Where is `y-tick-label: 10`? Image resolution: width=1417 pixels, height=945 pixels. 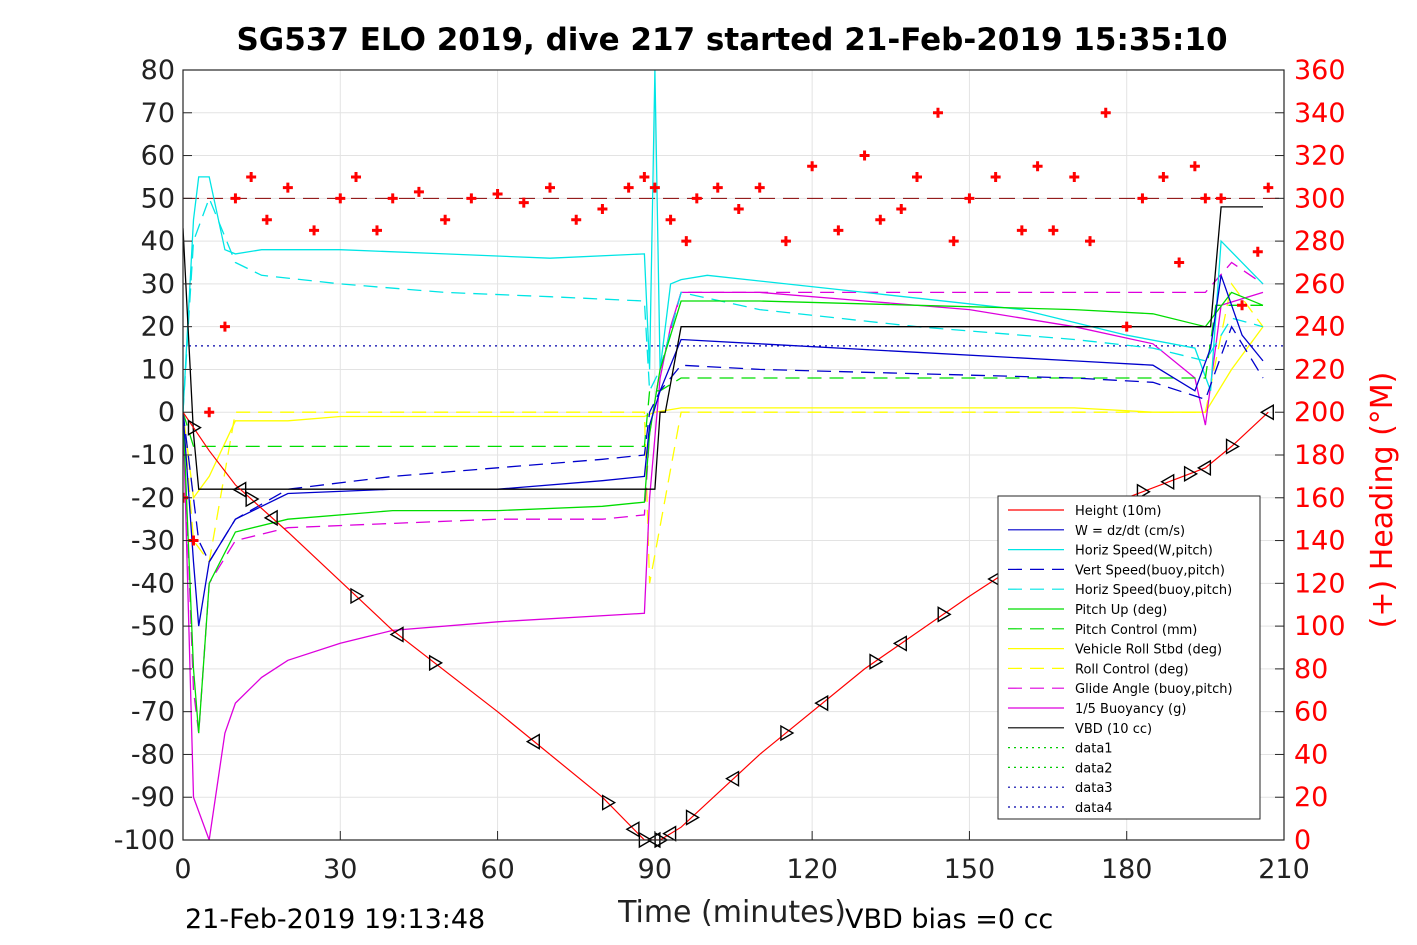 y-tick-label: 10 is located at coordinates (158, 369).